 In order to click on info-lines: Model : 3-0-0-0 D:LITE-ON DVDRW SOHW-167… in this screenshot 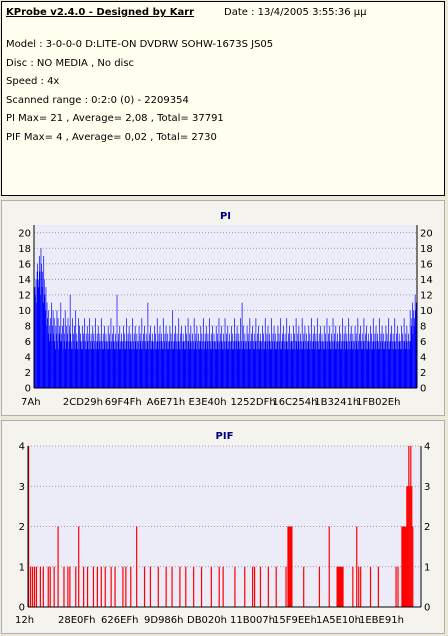, I will do `click(139, 91)`.